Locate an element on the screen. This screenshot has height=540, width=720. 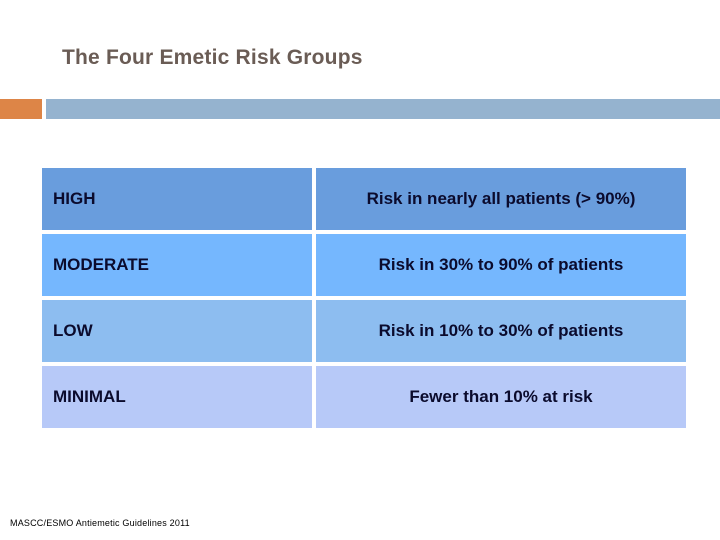
risk-row-moderate-label: MODERATE is located at coordinates (177, 265).